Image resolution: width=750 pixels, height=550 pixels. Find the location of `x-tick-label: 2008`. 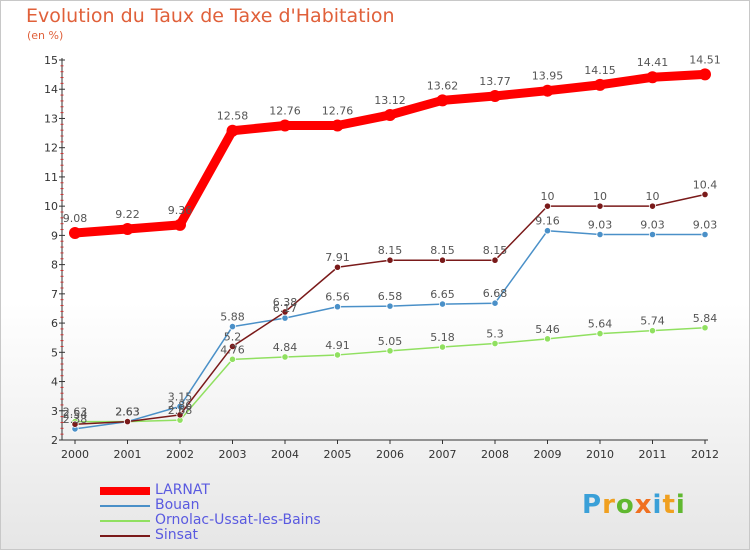

x-tick-label: 2008 is located at coordinates (495, 454).